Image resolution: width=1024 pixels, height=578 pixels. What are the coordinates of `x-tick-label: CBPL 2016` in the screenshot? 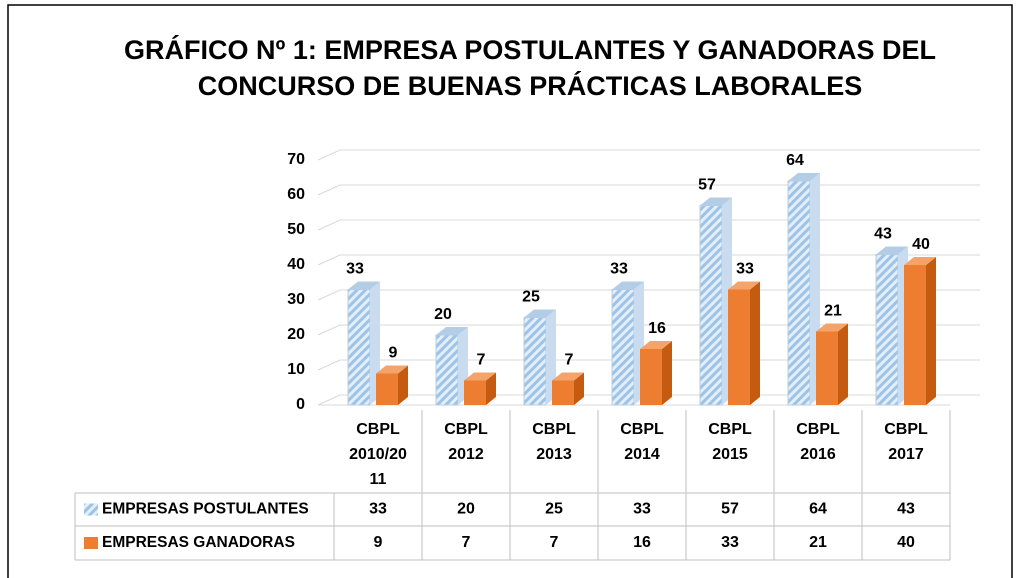 It's located at (818, 442).